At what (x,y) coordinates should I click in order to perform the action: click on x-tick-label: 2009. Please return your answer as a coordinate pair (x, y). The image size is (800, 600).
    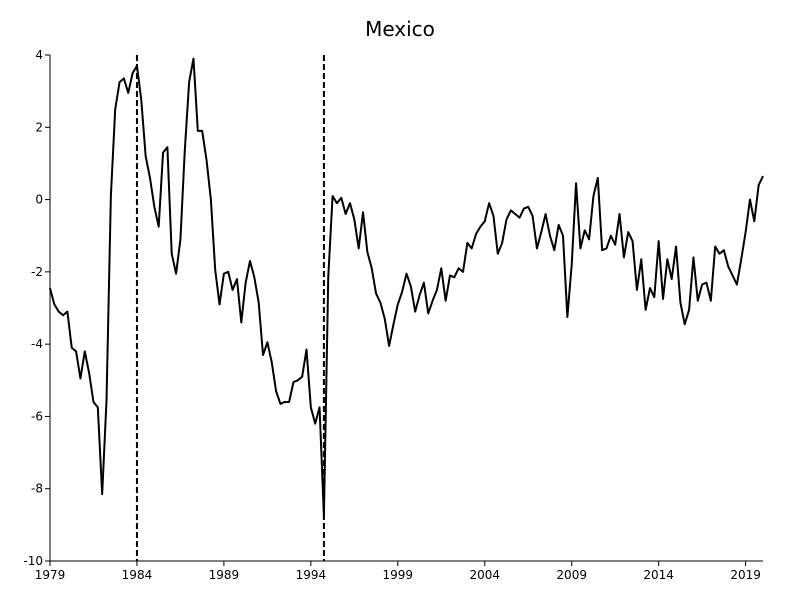
    Looking at the image, I should click on (571, 575).